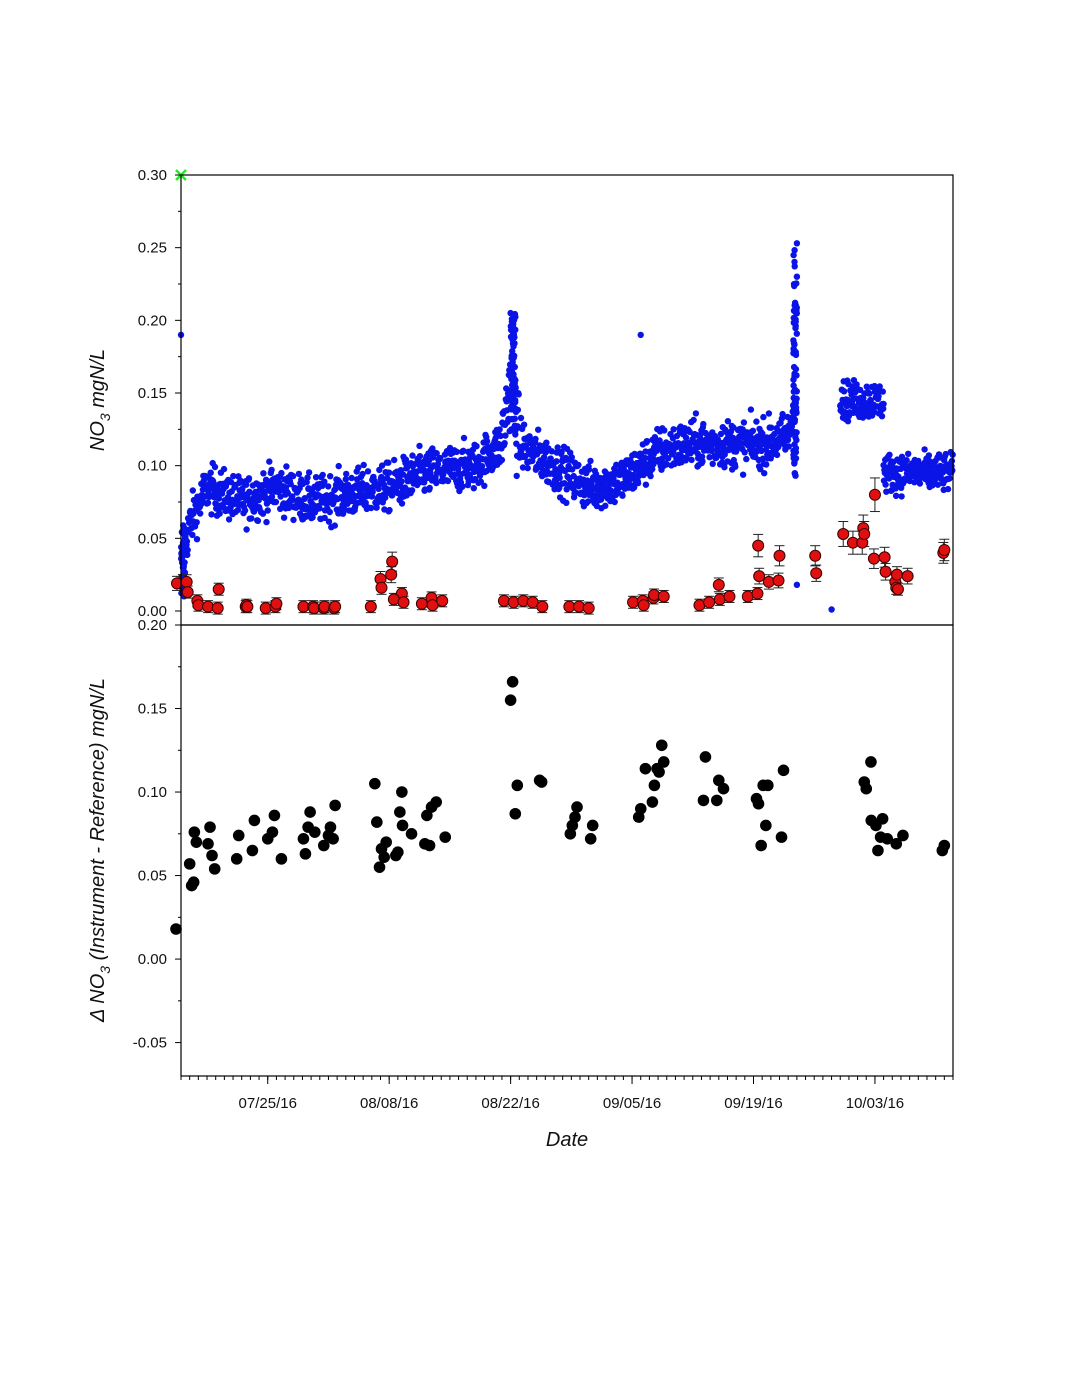  What do you see at coordinates (920, 483) in the screenshot?
I see `instrument-point-1912` at bounding box center [920, 483].